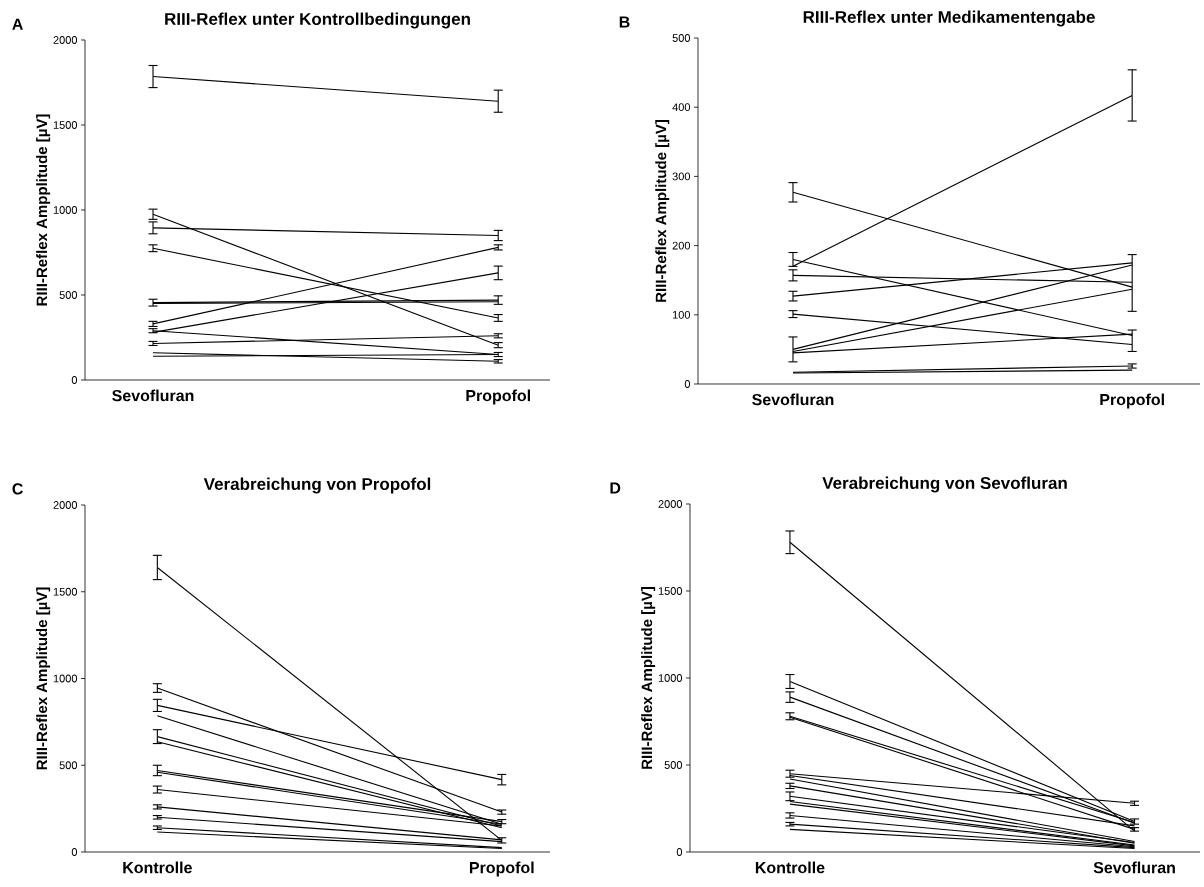 This screenshot has height=887, width=1204. What do you see at coordinates (944, 484) in the screenshot?
I see `chart-title: Verabreichung von Sevofluran` at bounding box center [944, 484].